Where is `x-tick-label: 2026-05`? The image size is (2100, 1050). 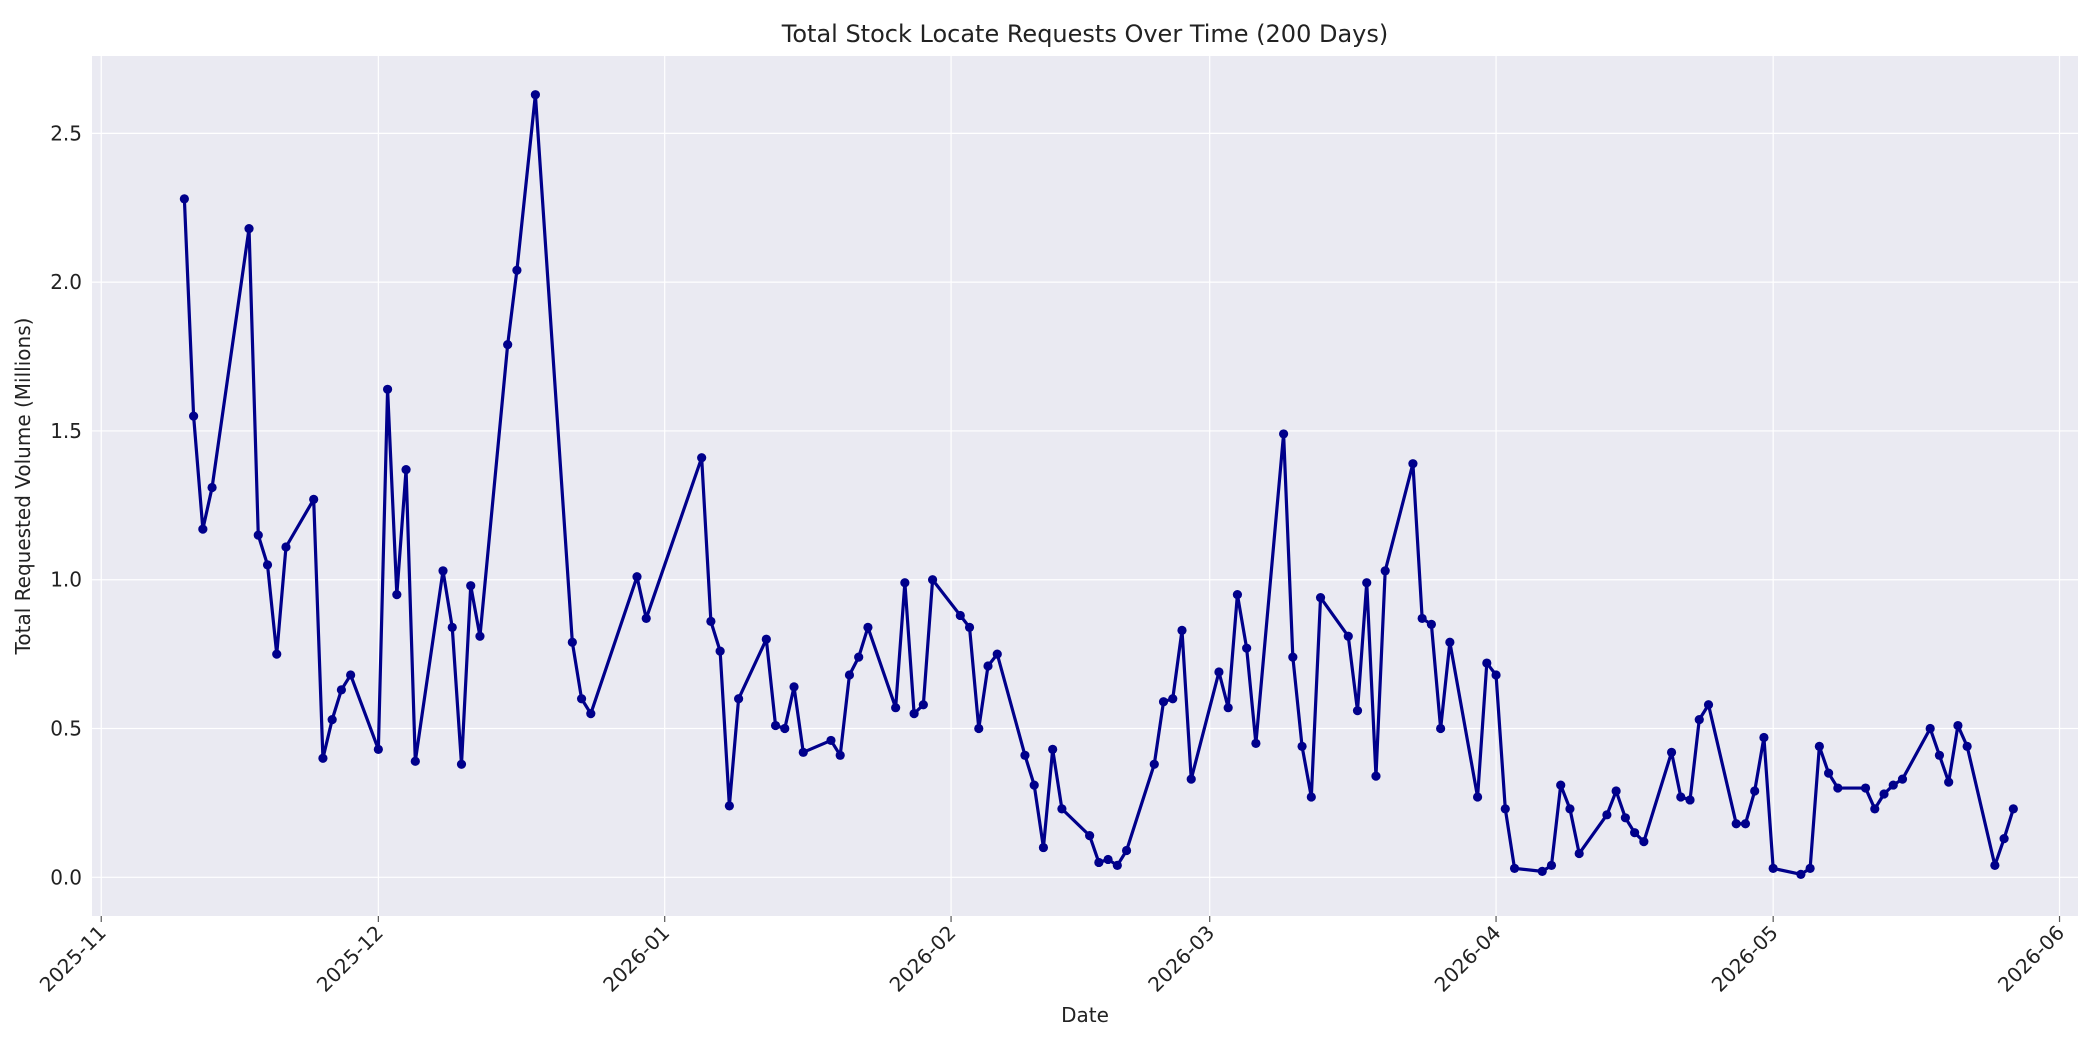
x-tick-label: 2026-05 is located at coordinates (1745, 959).